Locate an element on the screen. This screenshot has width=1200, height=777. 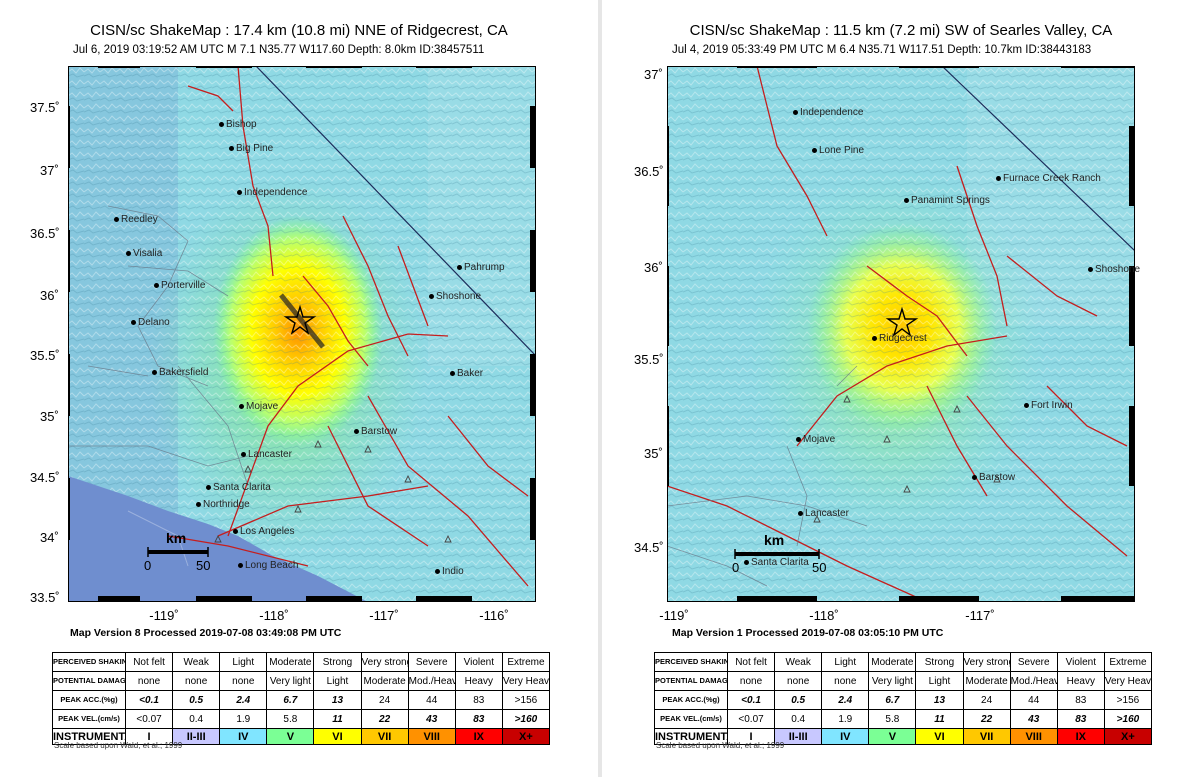
lat-label: 36˚ is located at coordinates (49, 295).